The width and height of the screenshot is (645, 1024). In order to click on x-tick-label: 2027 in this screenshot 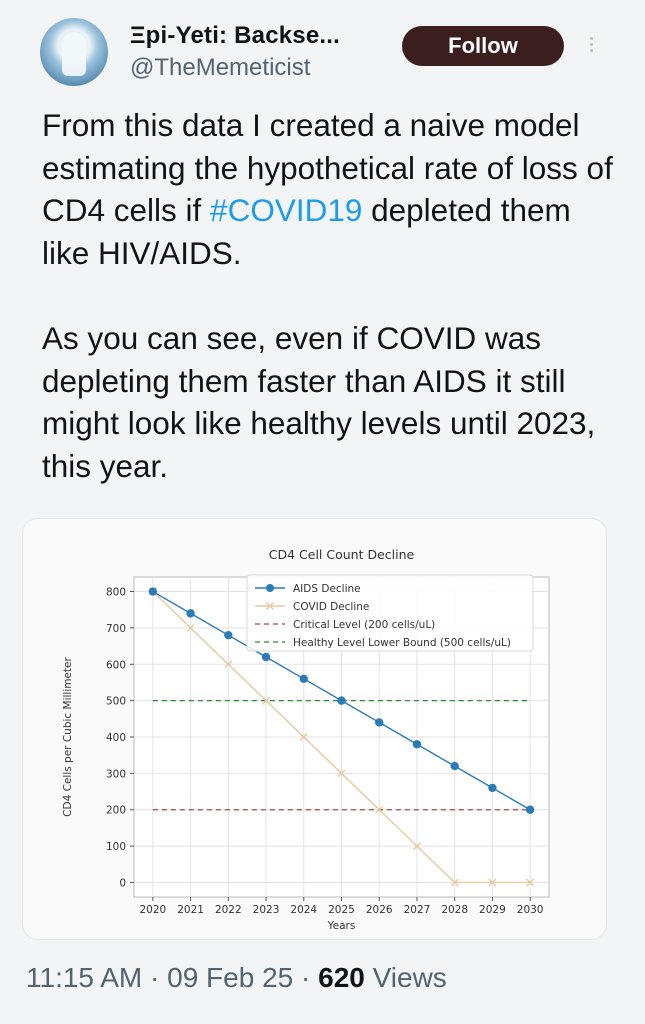, I will do `click(417, 910)`.